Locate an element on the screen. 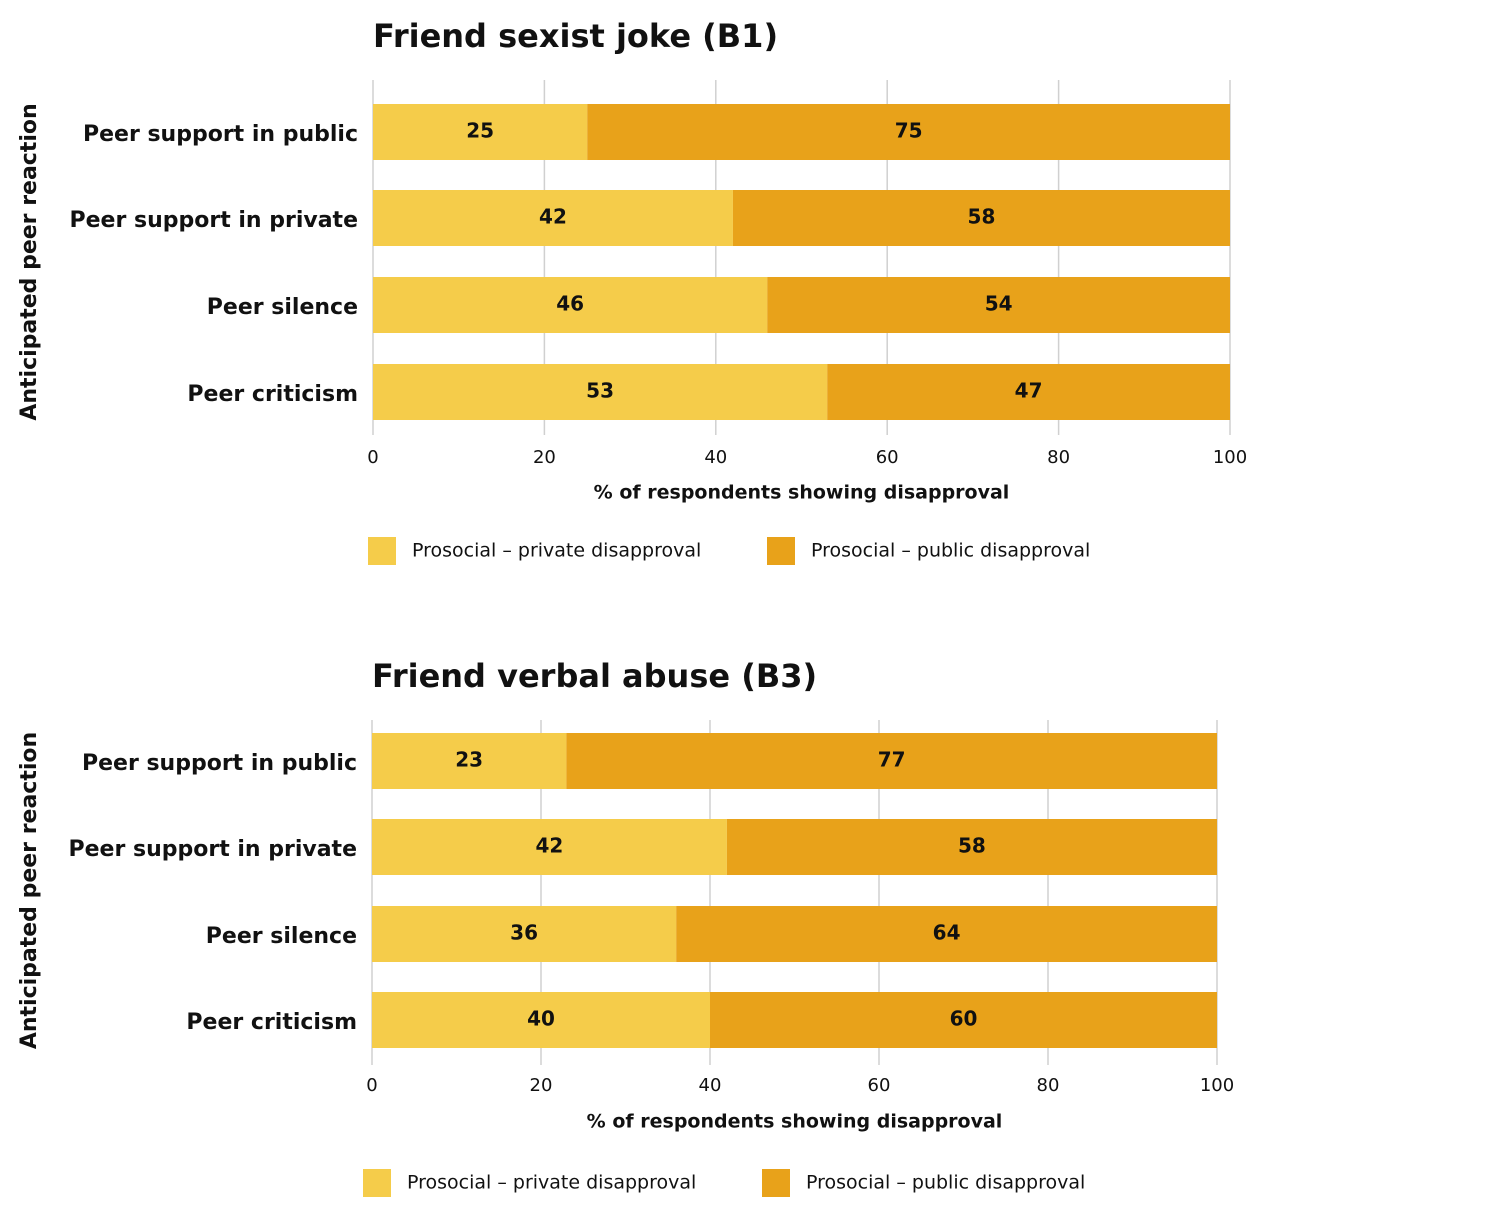 The width and height of the screenshot is (1491, 1221). data-label: 40 is located at coordinates (541, 1019).